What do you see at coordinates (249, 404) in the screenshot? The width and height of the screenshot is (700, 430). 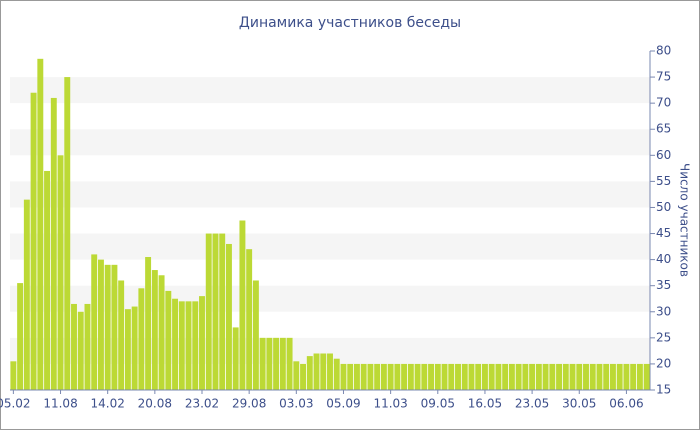 I see `x-tick-label: 29.08` at bounding box center [249, 404].